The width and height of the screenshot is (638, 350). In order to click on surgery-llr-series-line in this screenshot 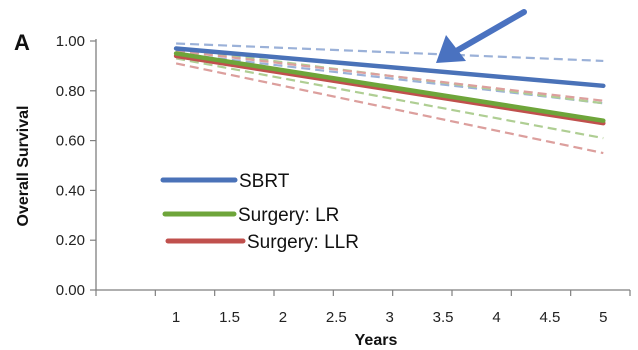, I will do `click(389, 89)`.